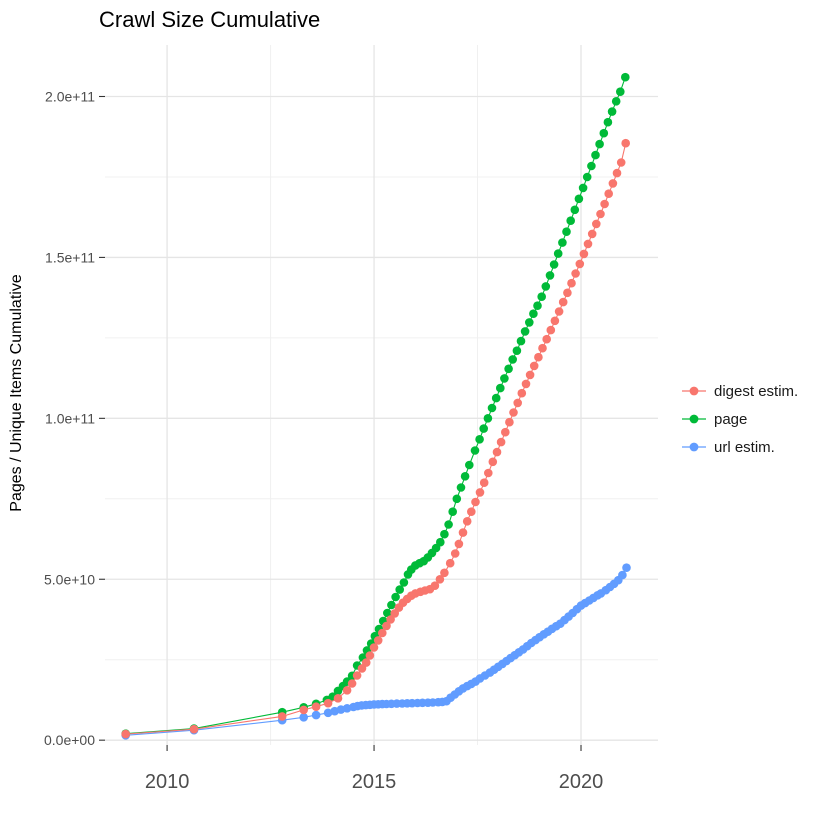  Describe the element at coordinates (694, 447) in the screenshot. I see `legend-key-point-line-icon` at that location.